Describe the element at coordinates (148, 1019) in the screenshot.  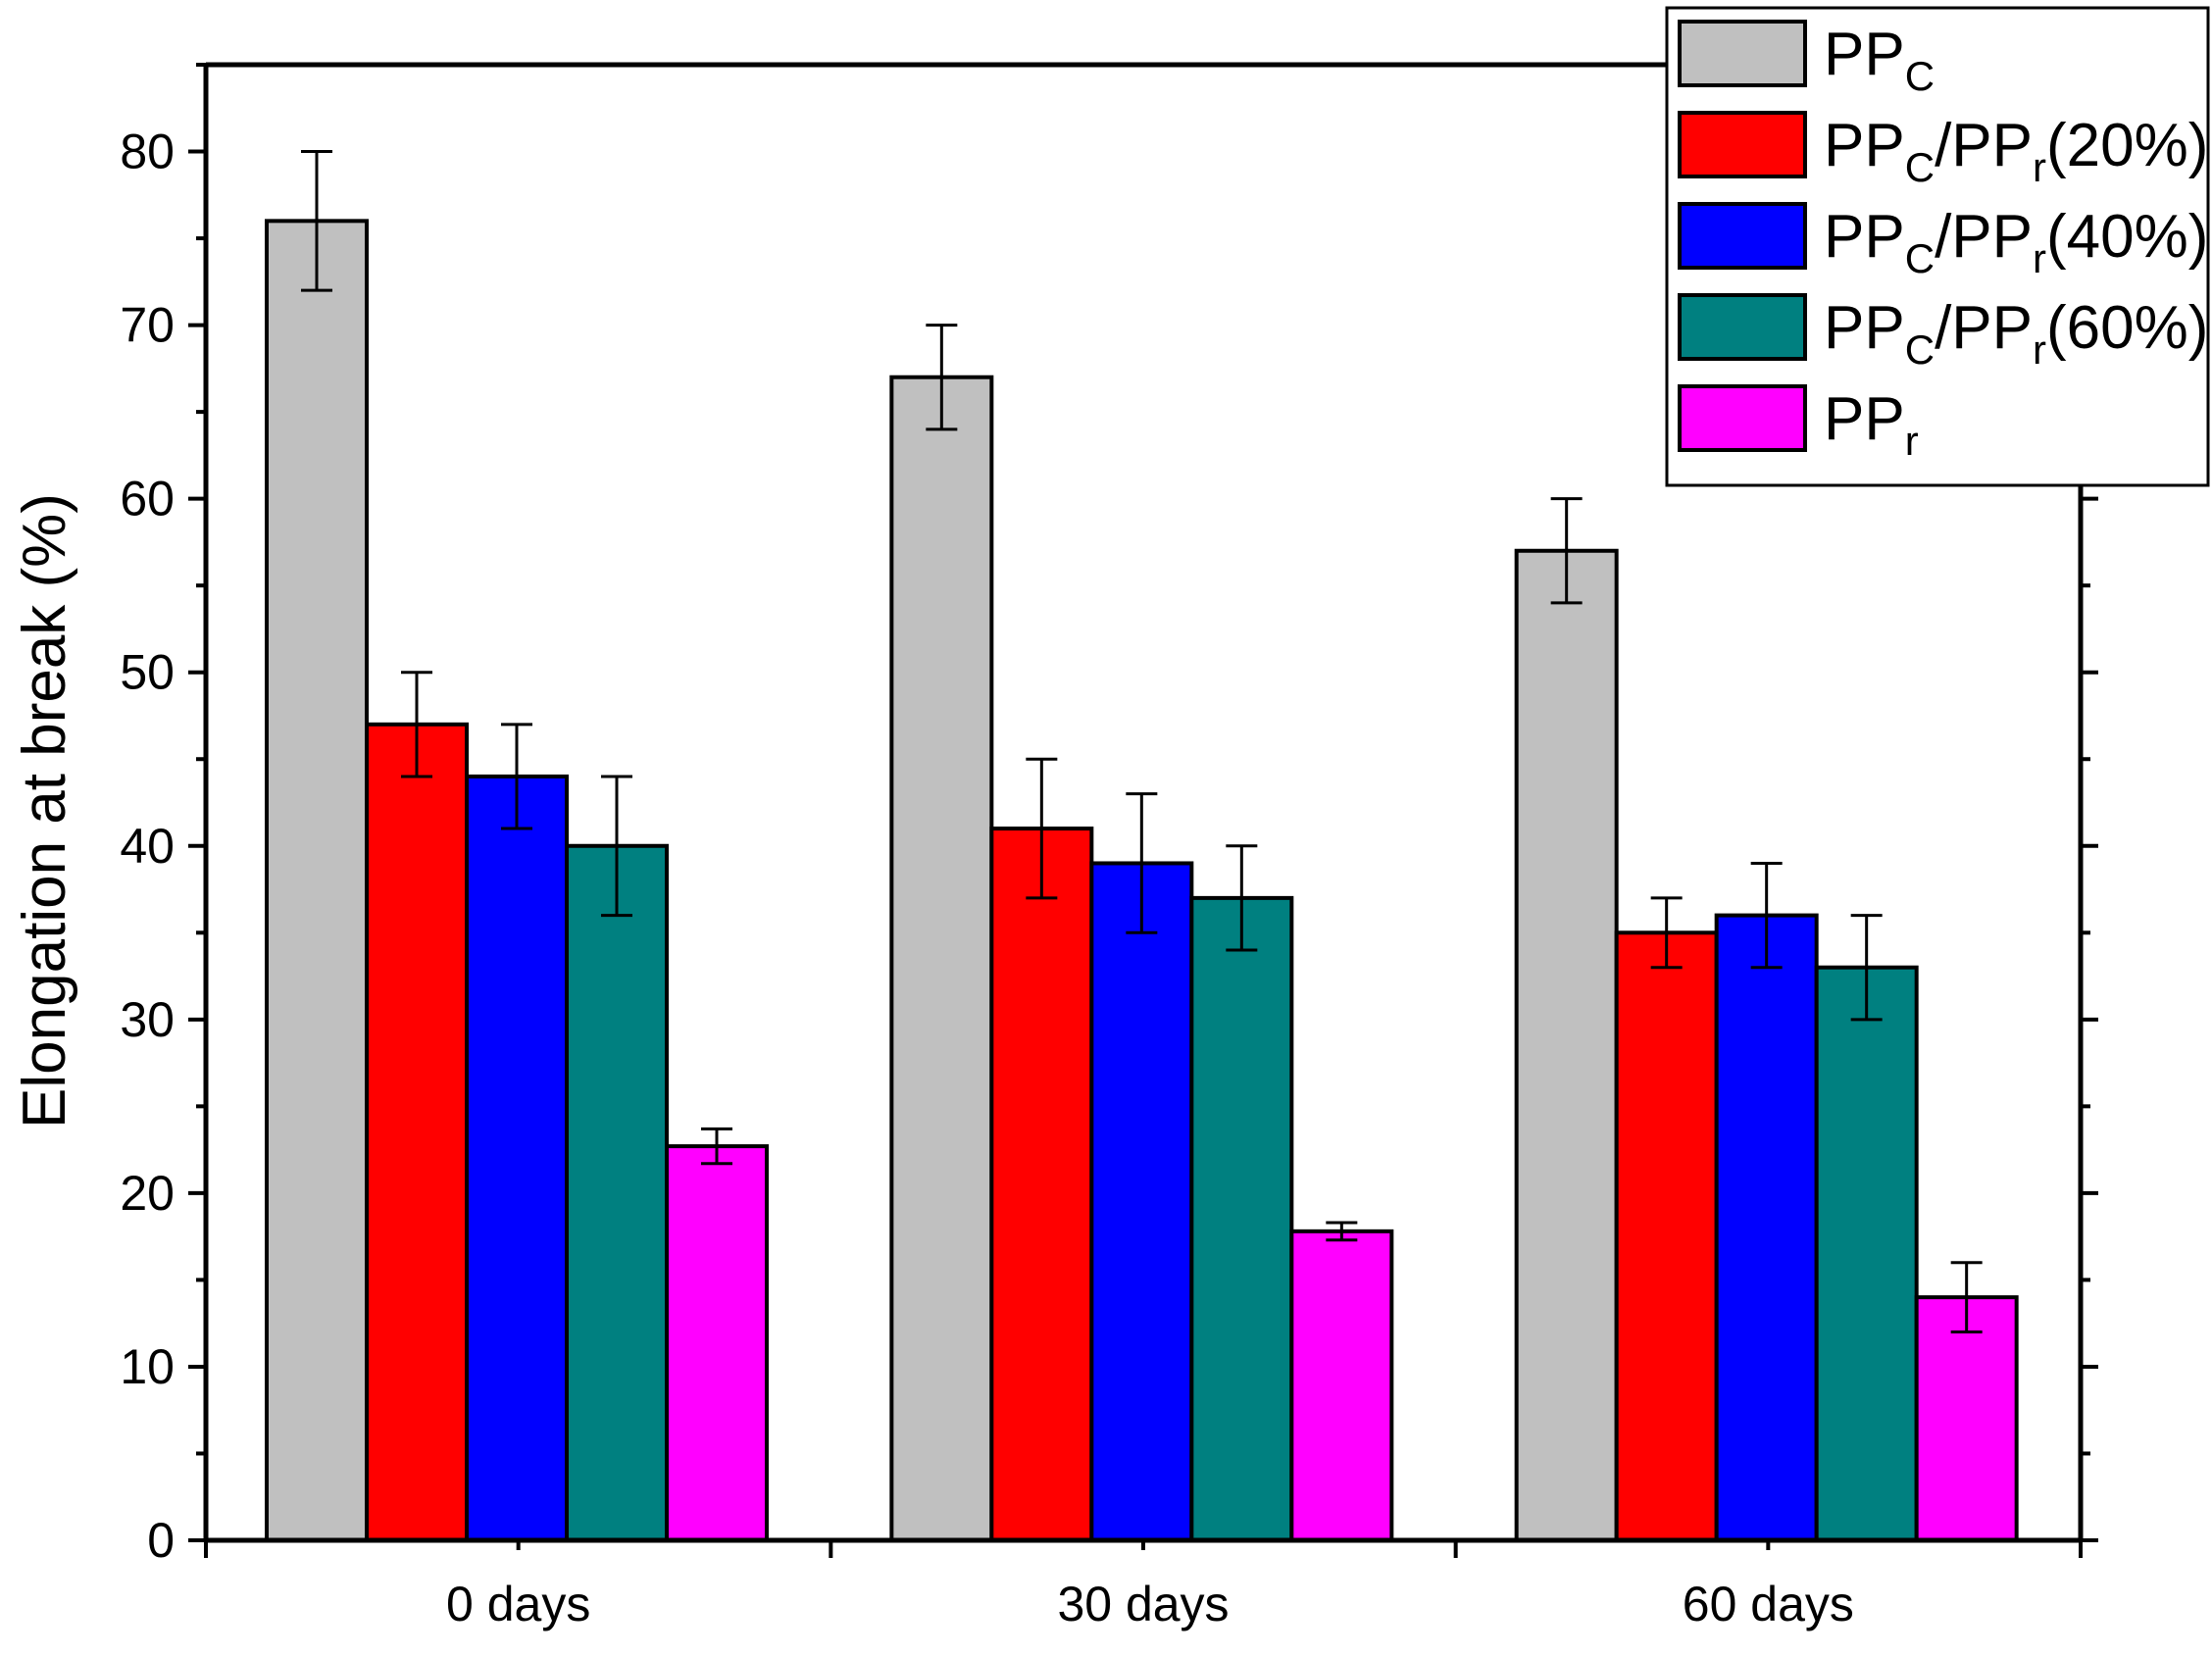
I see `y-tick-label: 30` at that location.